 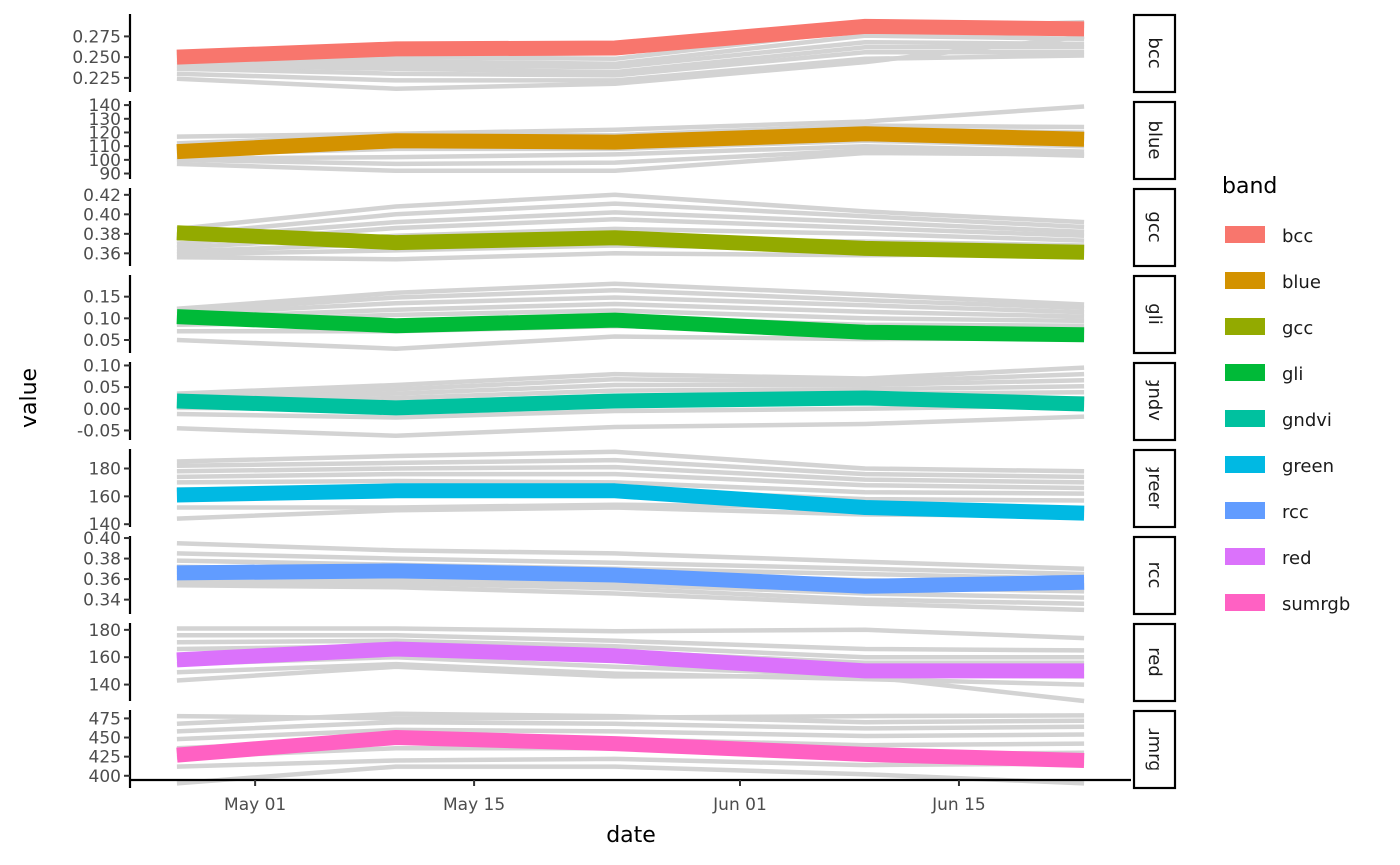 I want to click on series-line-red, so click(x=630, y=660).